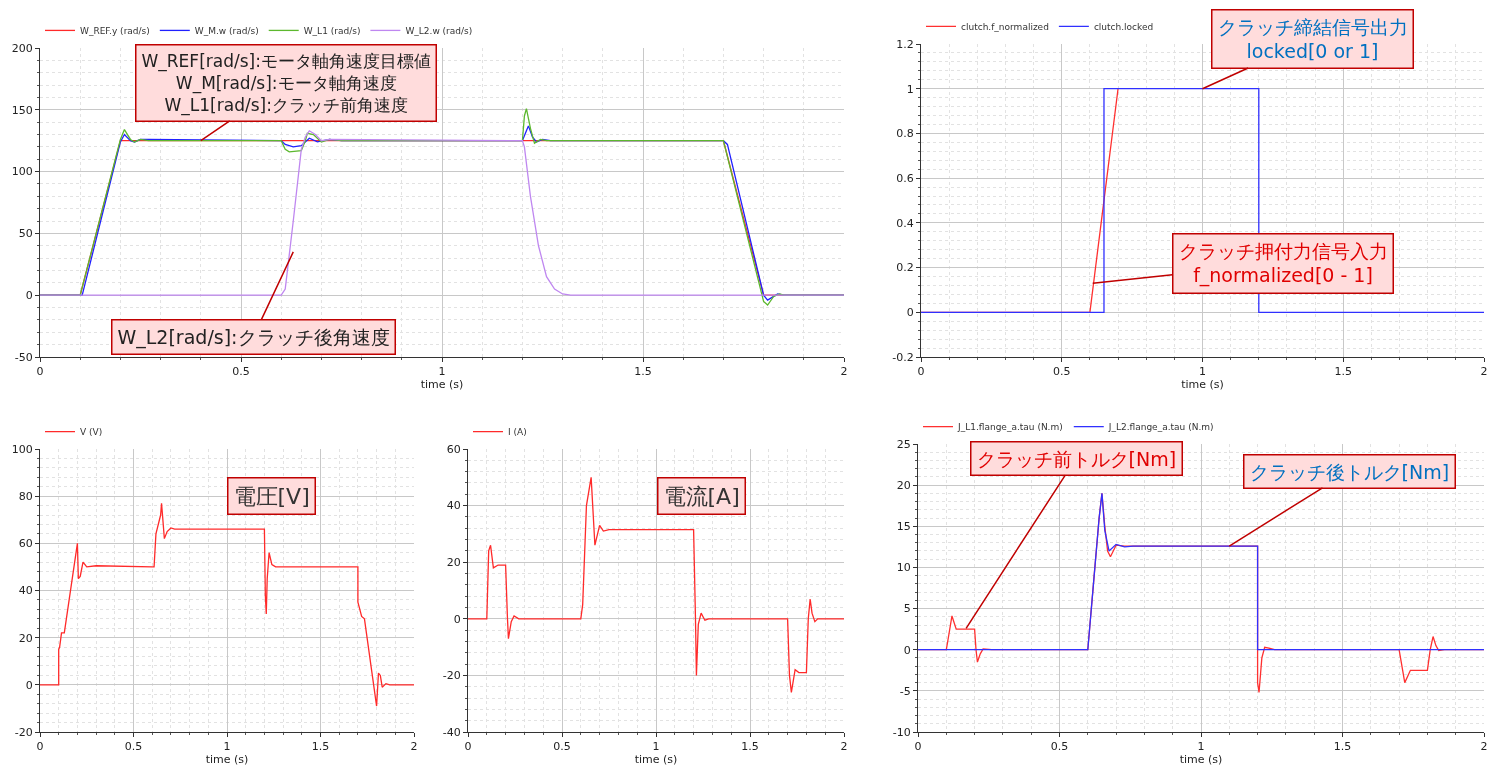 Image resolution: width=1500 pixels, height=775 pixels. Describe the element at coordinates (903, 444) in the screenshot. I see `y-tick-label: 25` at that location.